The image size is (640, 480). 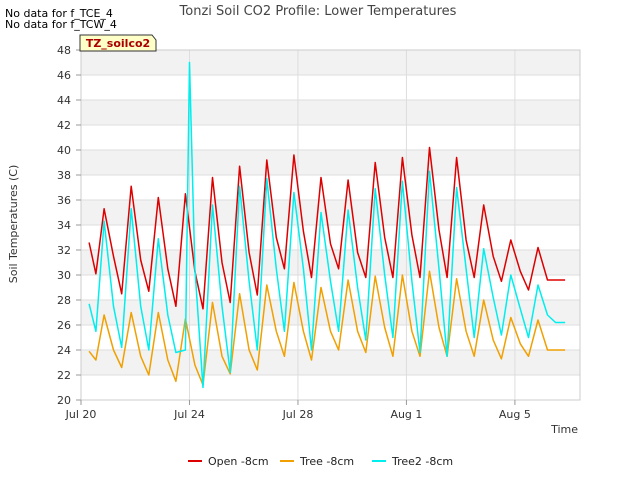 I want to click on y-tick-label: 42, so click(x=64, y=125).